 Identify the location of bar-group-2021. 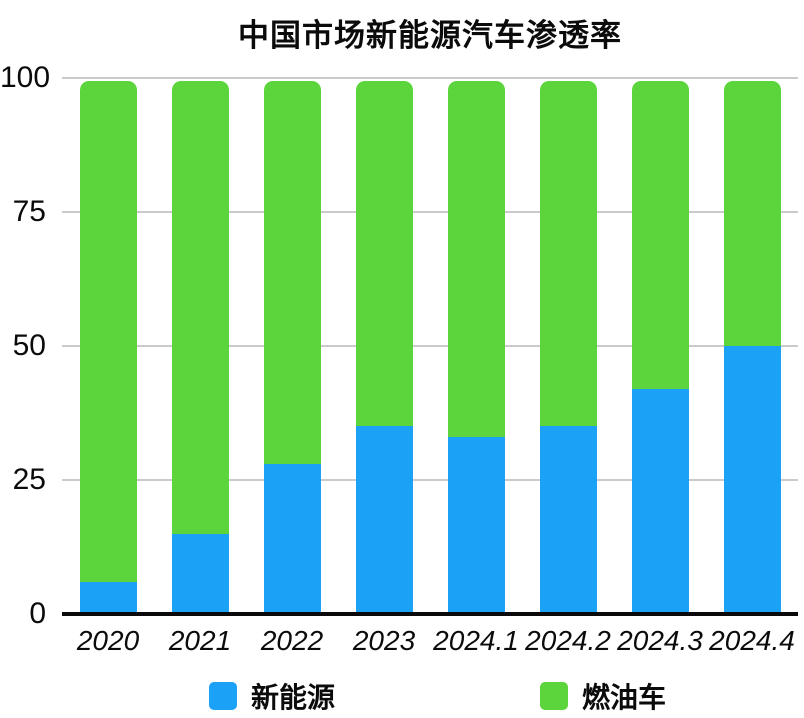
(200, 347).